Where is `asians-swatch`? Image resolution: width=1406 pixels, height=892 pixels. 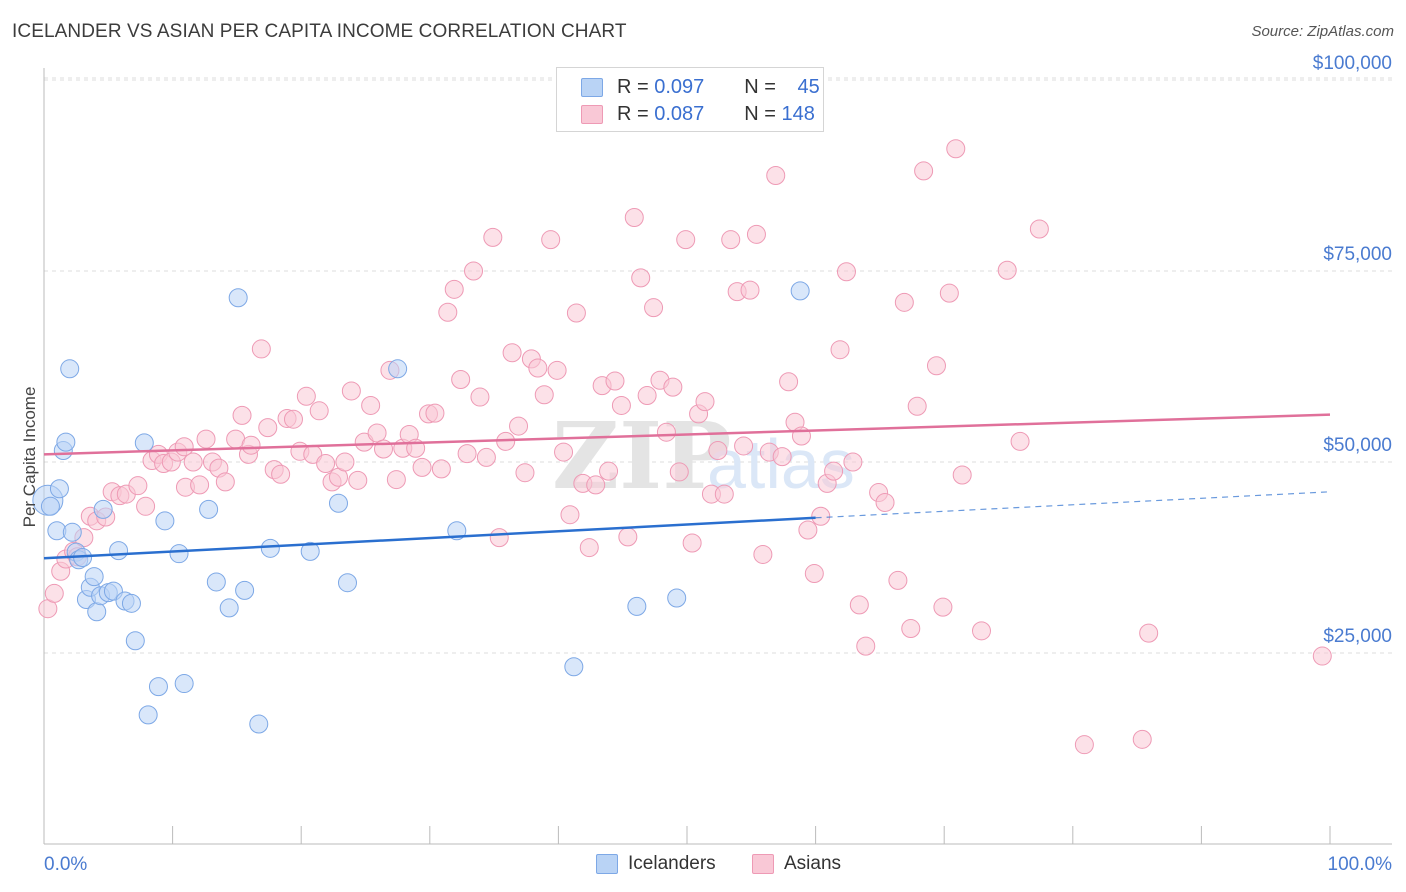
asians-swatch is located at coordinates (763, 864).